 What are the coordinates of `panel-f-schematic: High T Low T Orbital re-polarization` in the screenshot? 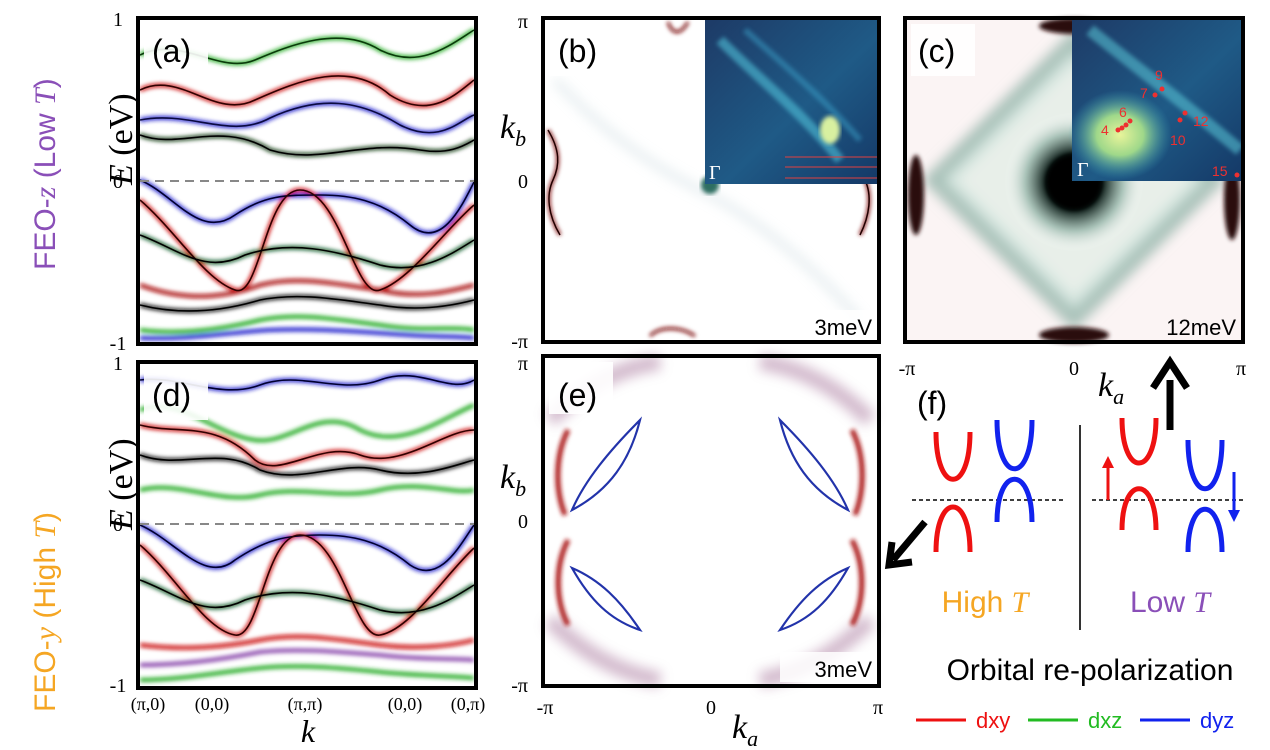 It's located at (1078, 552).